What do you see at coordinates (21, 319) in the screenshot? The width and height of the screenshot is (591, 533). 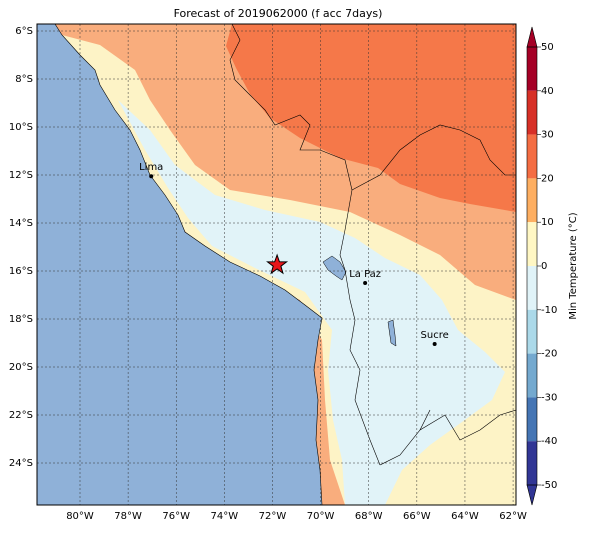 I see `lat-tick-label: 18°S` at bounding box center [21, 319].